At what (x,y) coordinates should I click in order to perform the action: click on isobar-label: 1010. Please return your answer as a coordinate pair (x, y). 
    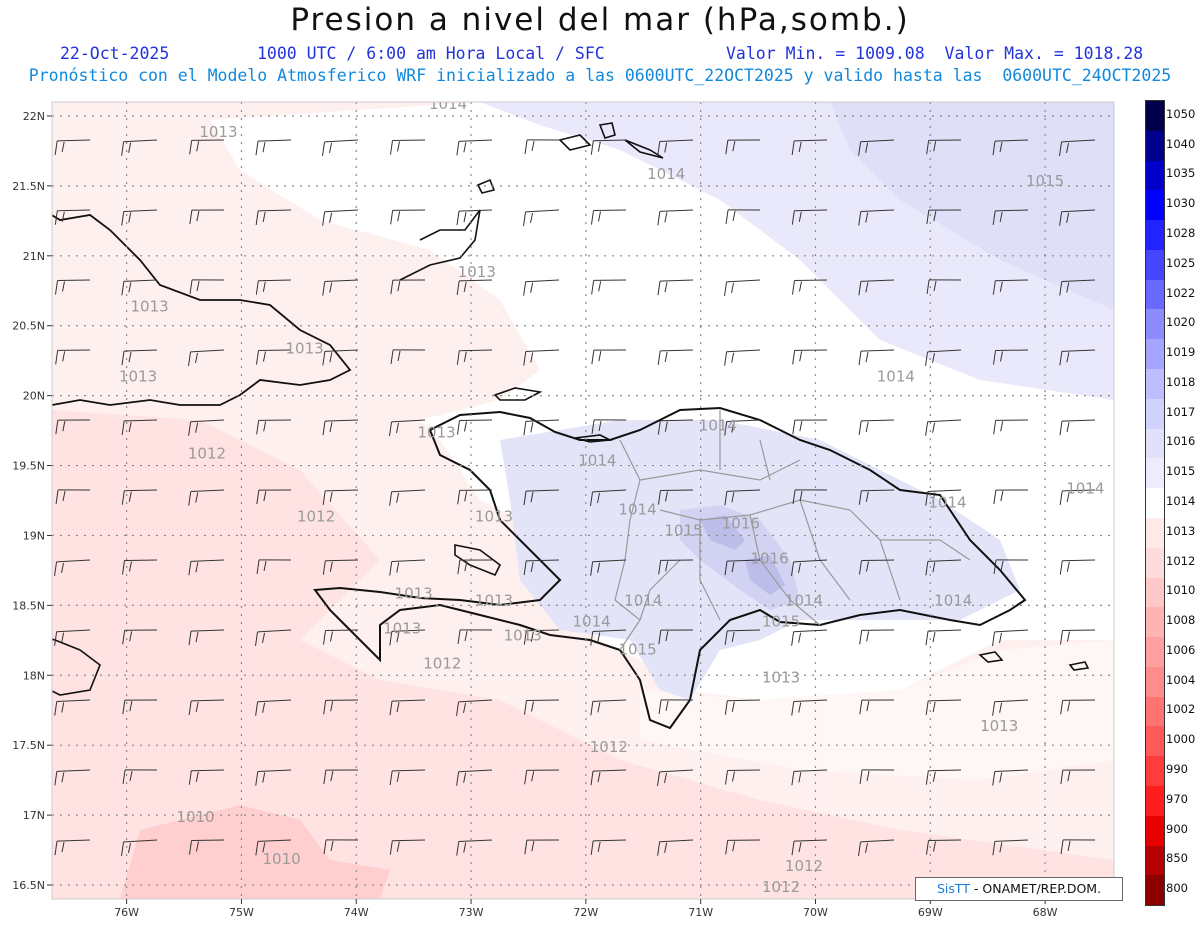
    Looking at the image, I should click on (282, 859).